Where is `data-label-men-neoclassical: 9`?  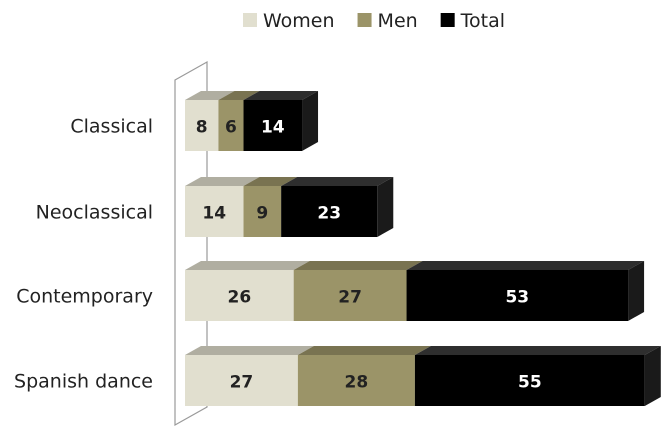 data-label-men-neoclassical: 9 is located at coordinates (262, 214).